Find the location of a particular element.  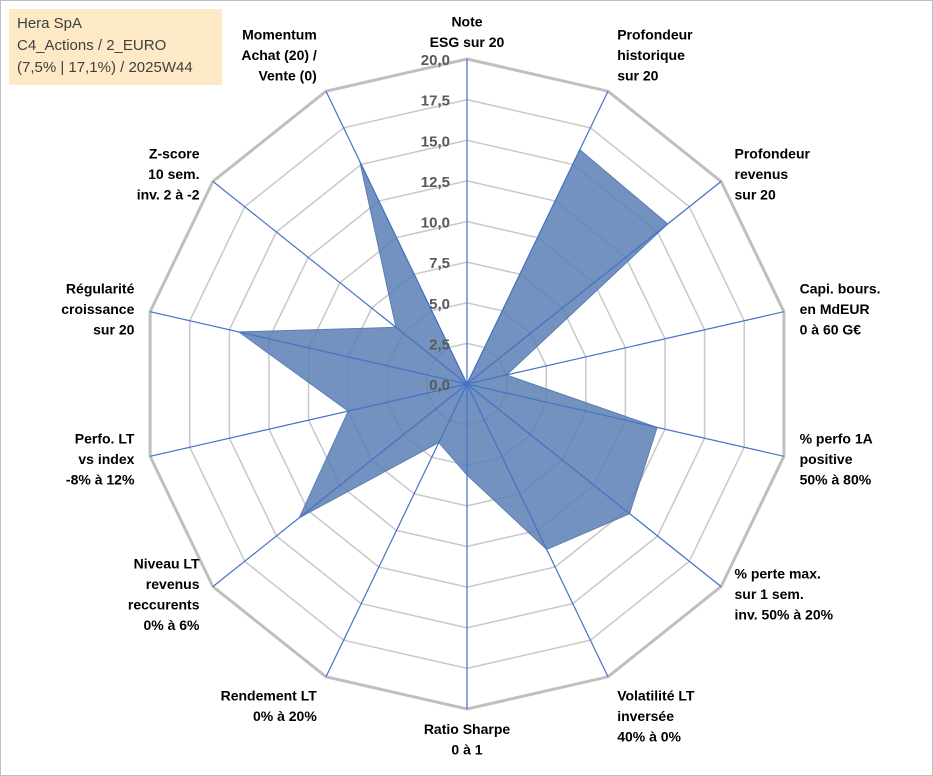

axis-label: Rendement LT 0% à 20% is located at coordinates (269, 706).